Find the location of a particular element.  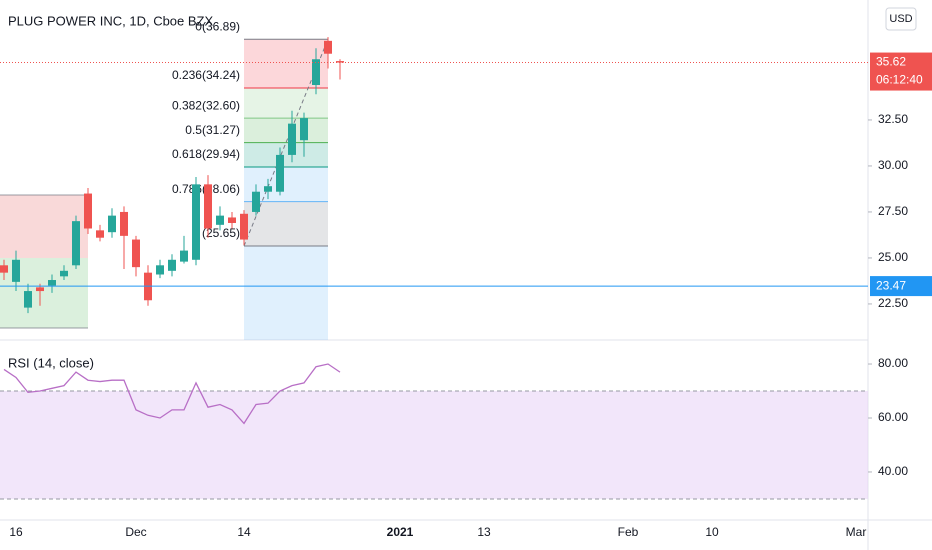

fib-extension is located at coordinates (286, 292).